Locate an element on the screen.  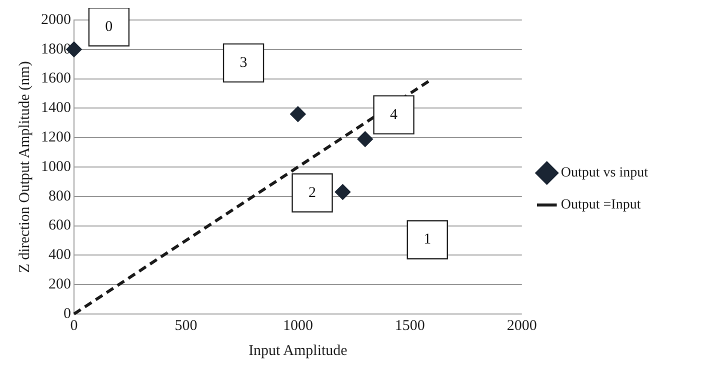
legend-label: Output =Input is located at coordinates (600, 205).